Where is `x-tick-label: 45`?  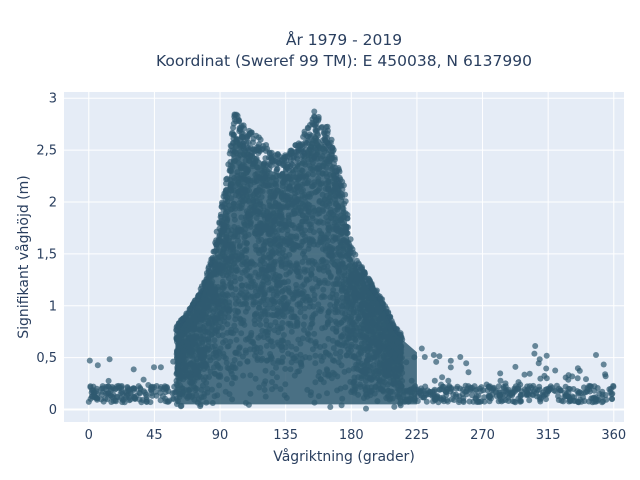
x-tick-label: 45 is located at coordinates (154, 435).